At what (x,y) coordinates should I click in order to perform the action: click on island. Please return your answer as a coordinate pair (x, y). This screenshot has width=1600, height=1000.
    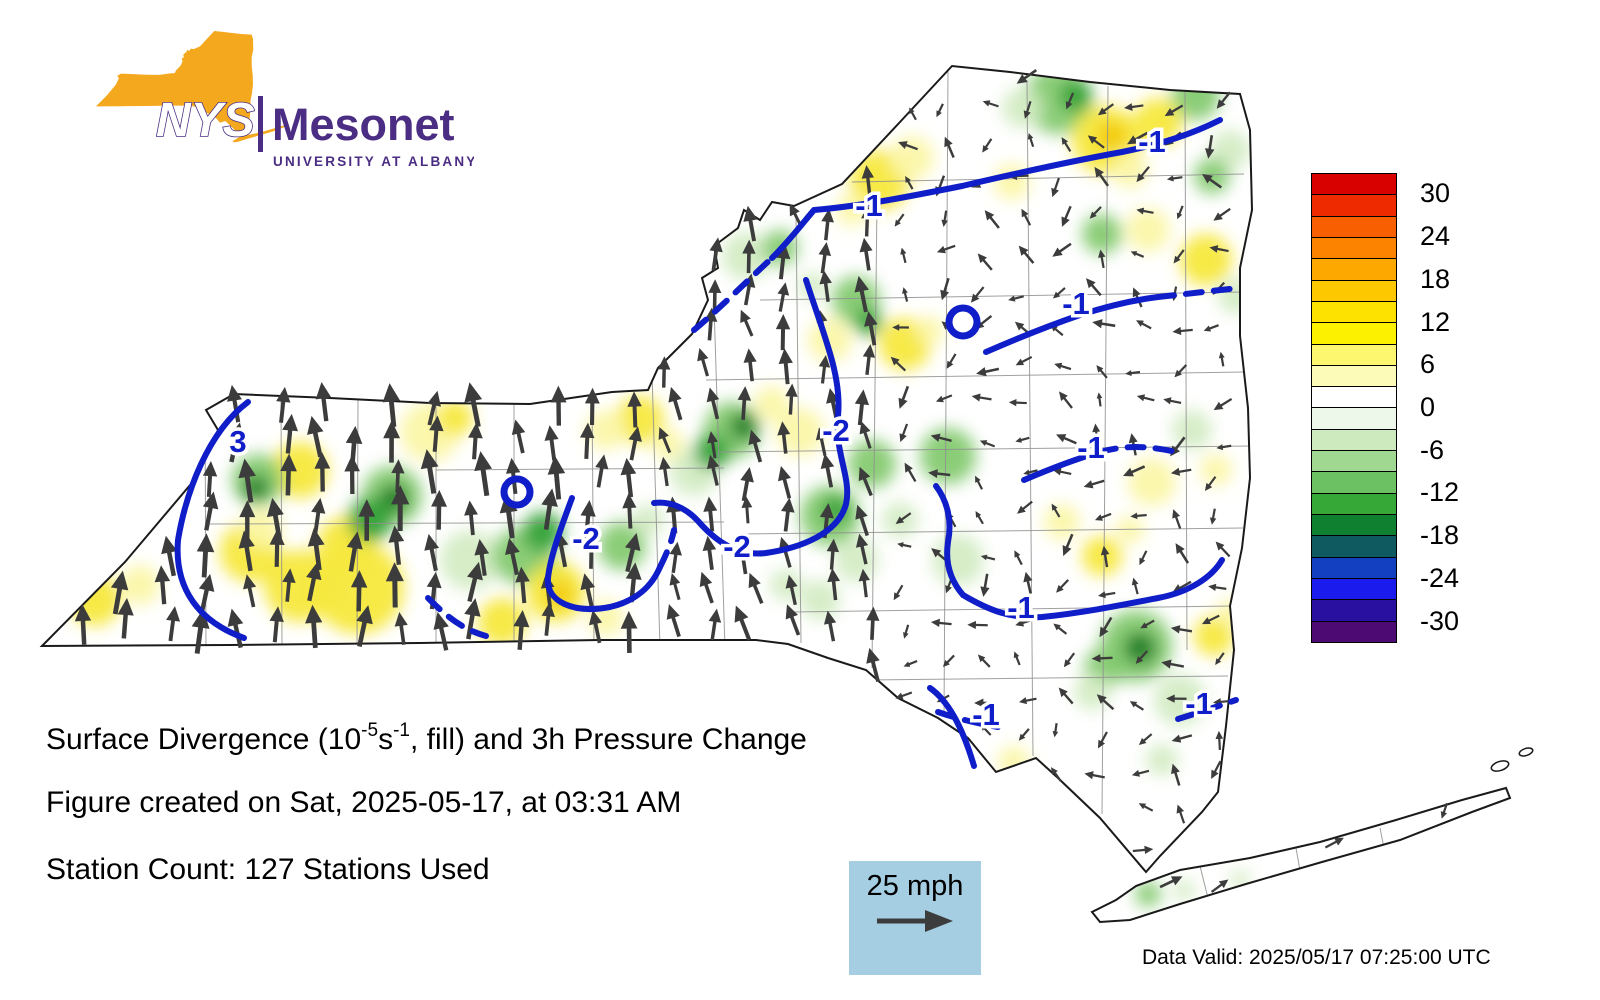
    Looking at the image, I should click on (1526, 752).